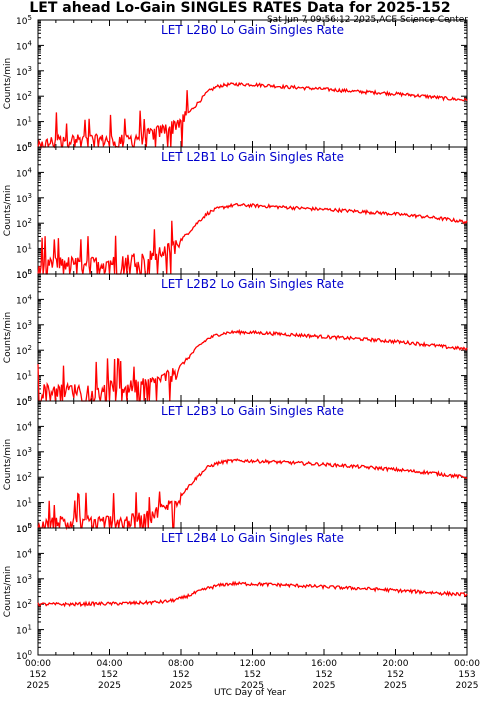 The image size is (481, 704). Describe the element at coordinates (110, 664) in the screenshot. I see `x-tick-label: 04:00` at that location.